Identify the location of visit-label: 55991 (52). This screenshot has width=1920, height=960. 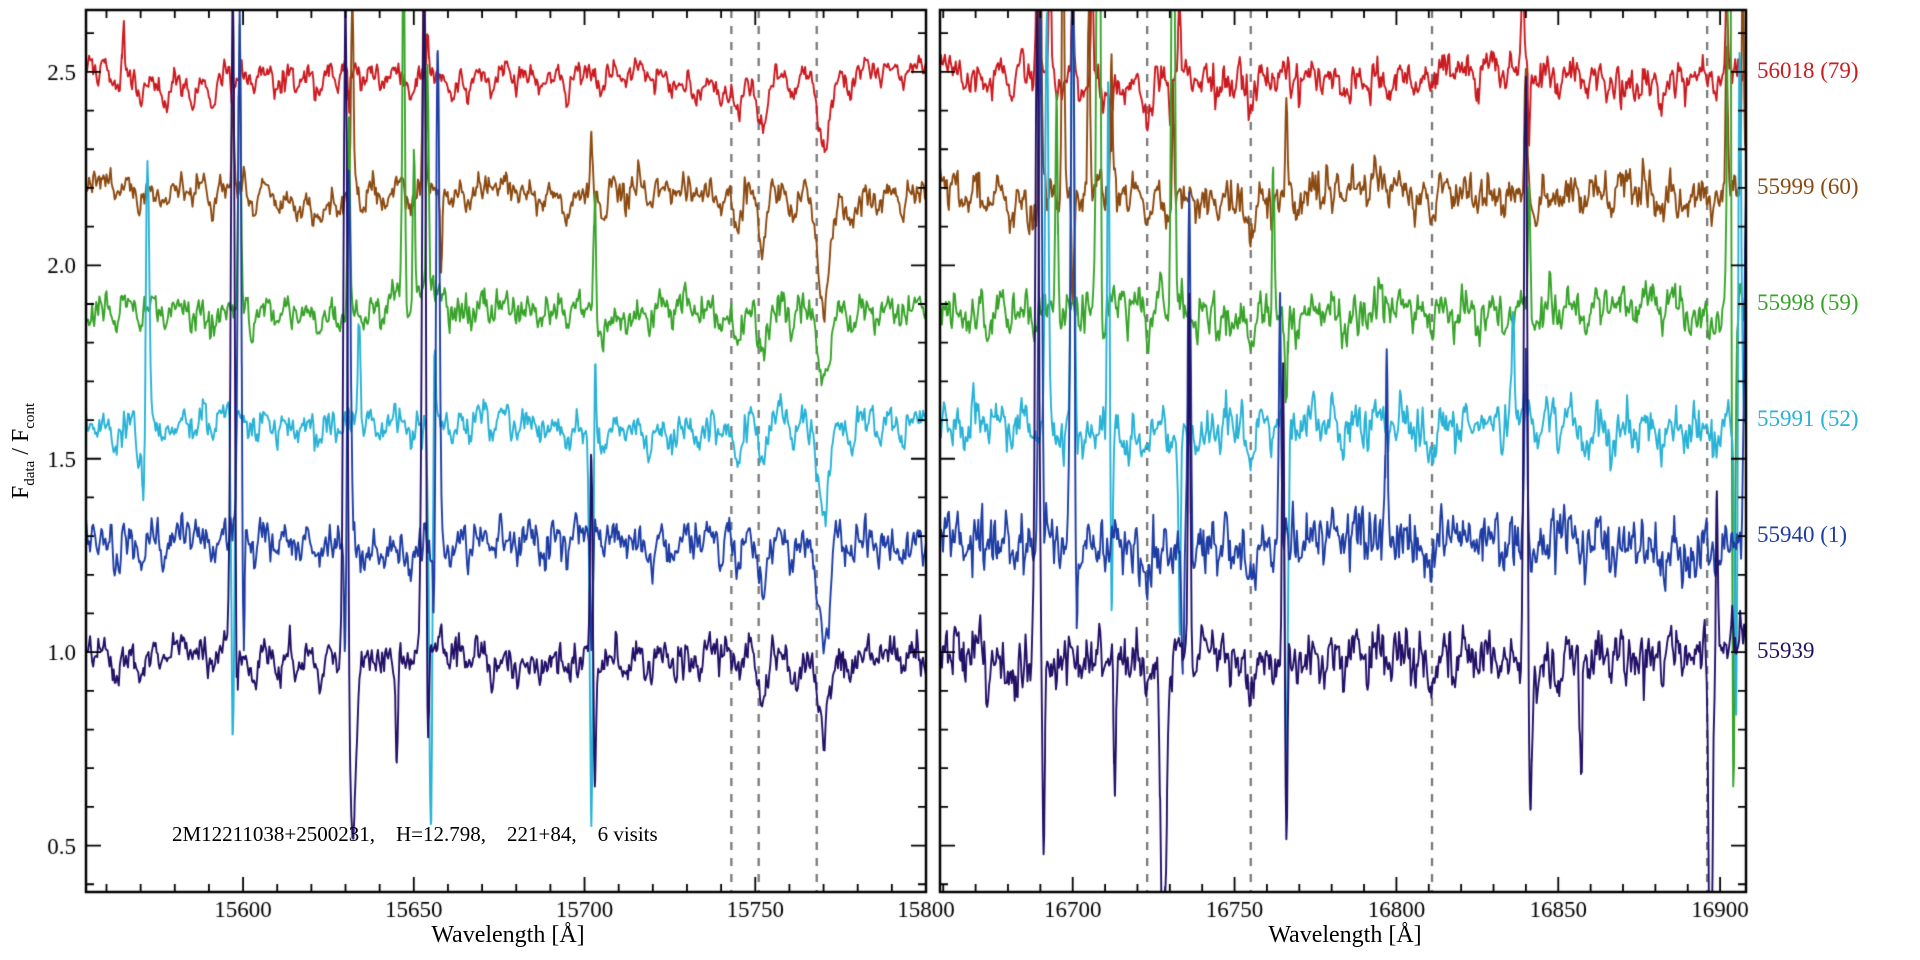
(1808, 419).